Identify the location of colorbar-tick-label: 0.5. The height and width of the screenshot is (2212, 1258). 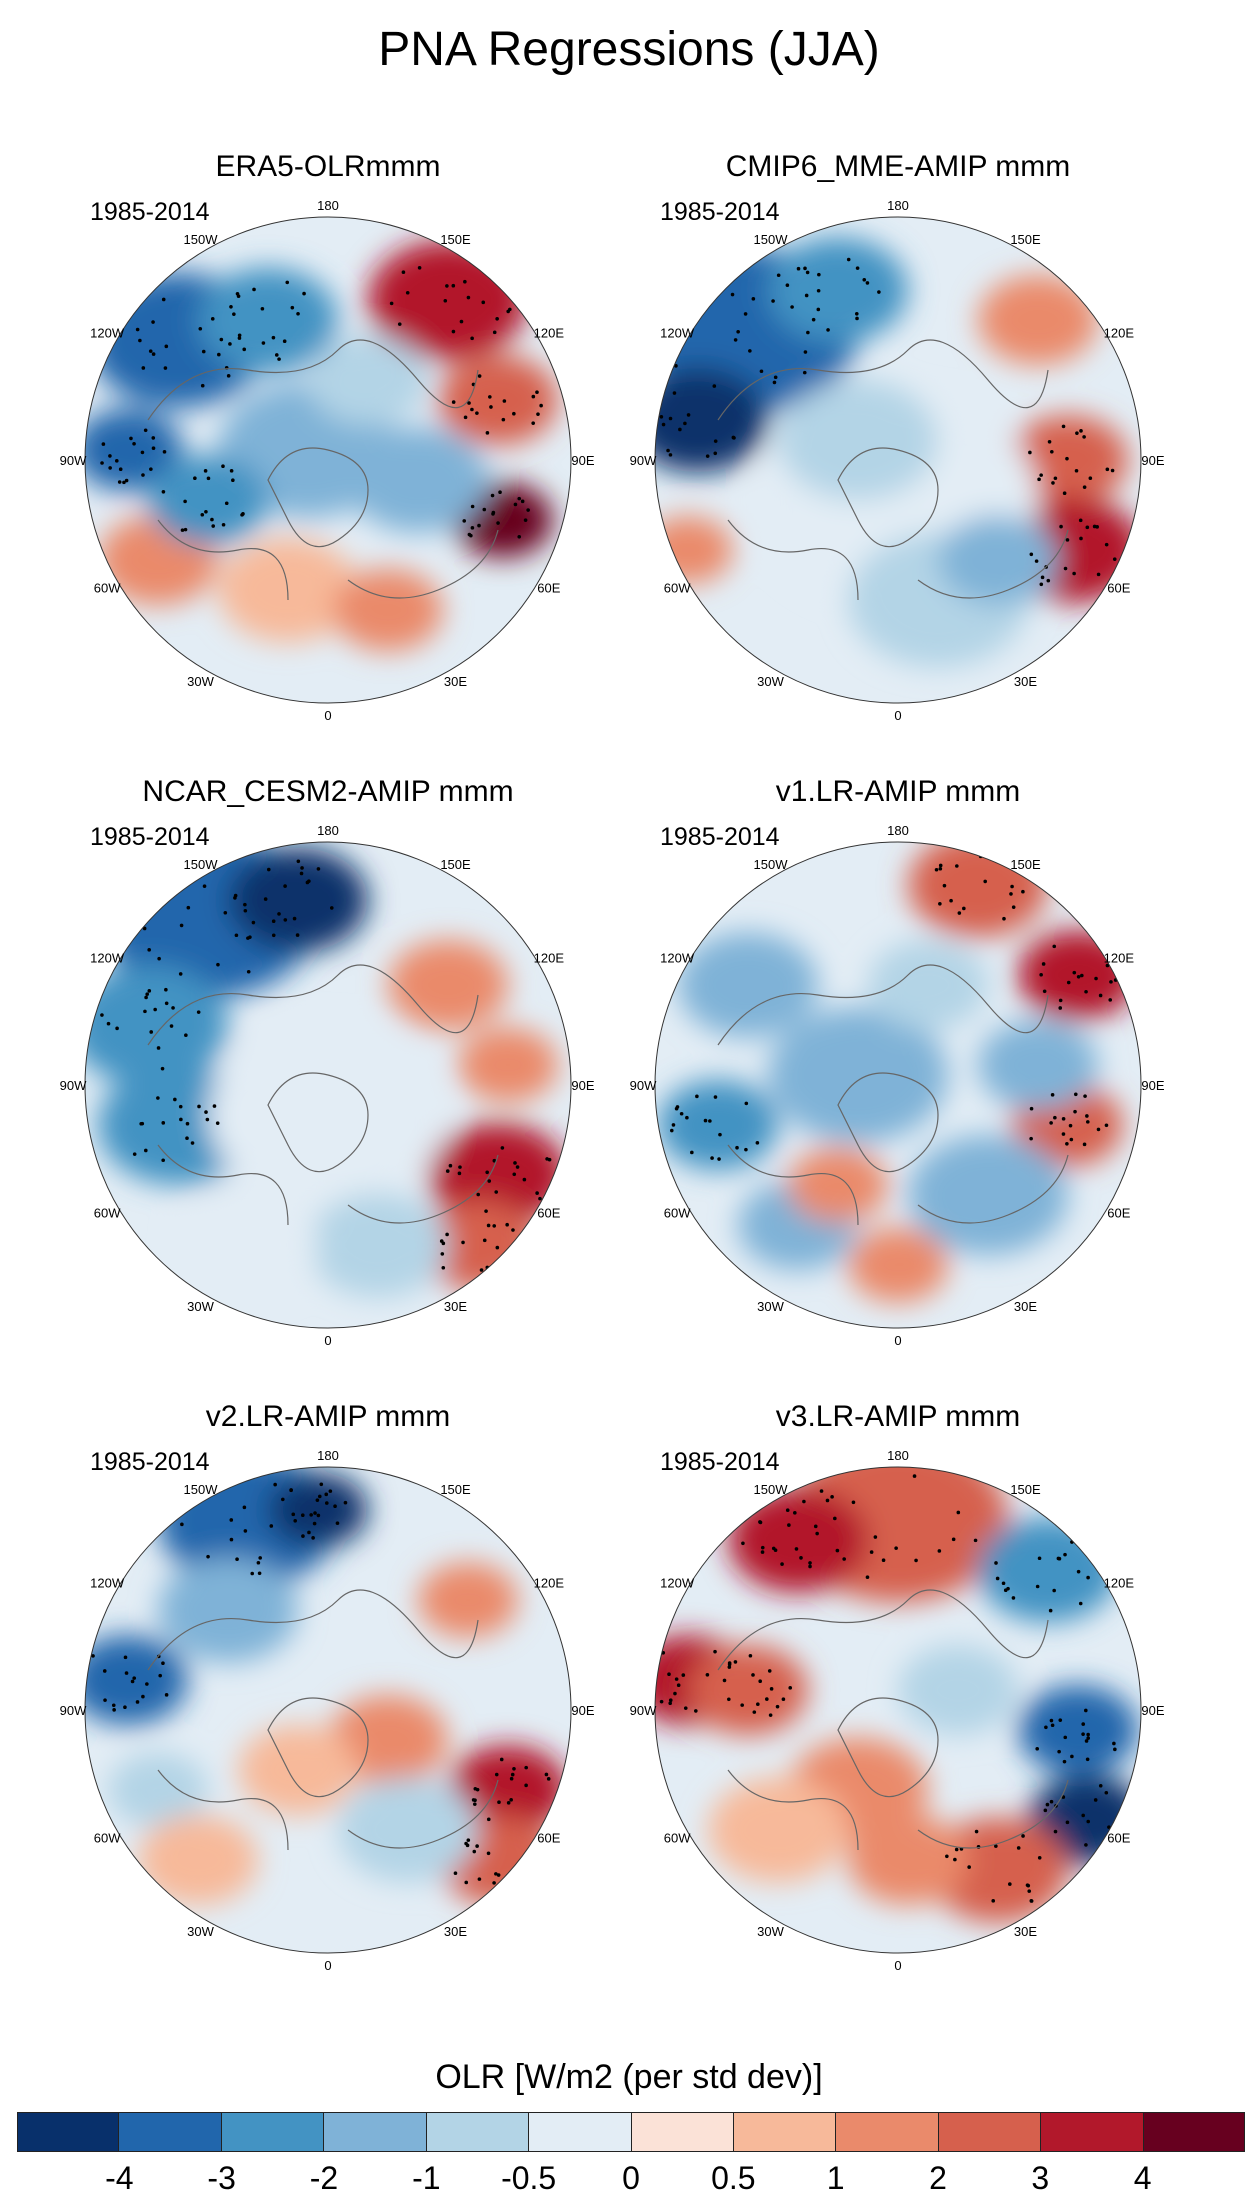
(733, 2178).